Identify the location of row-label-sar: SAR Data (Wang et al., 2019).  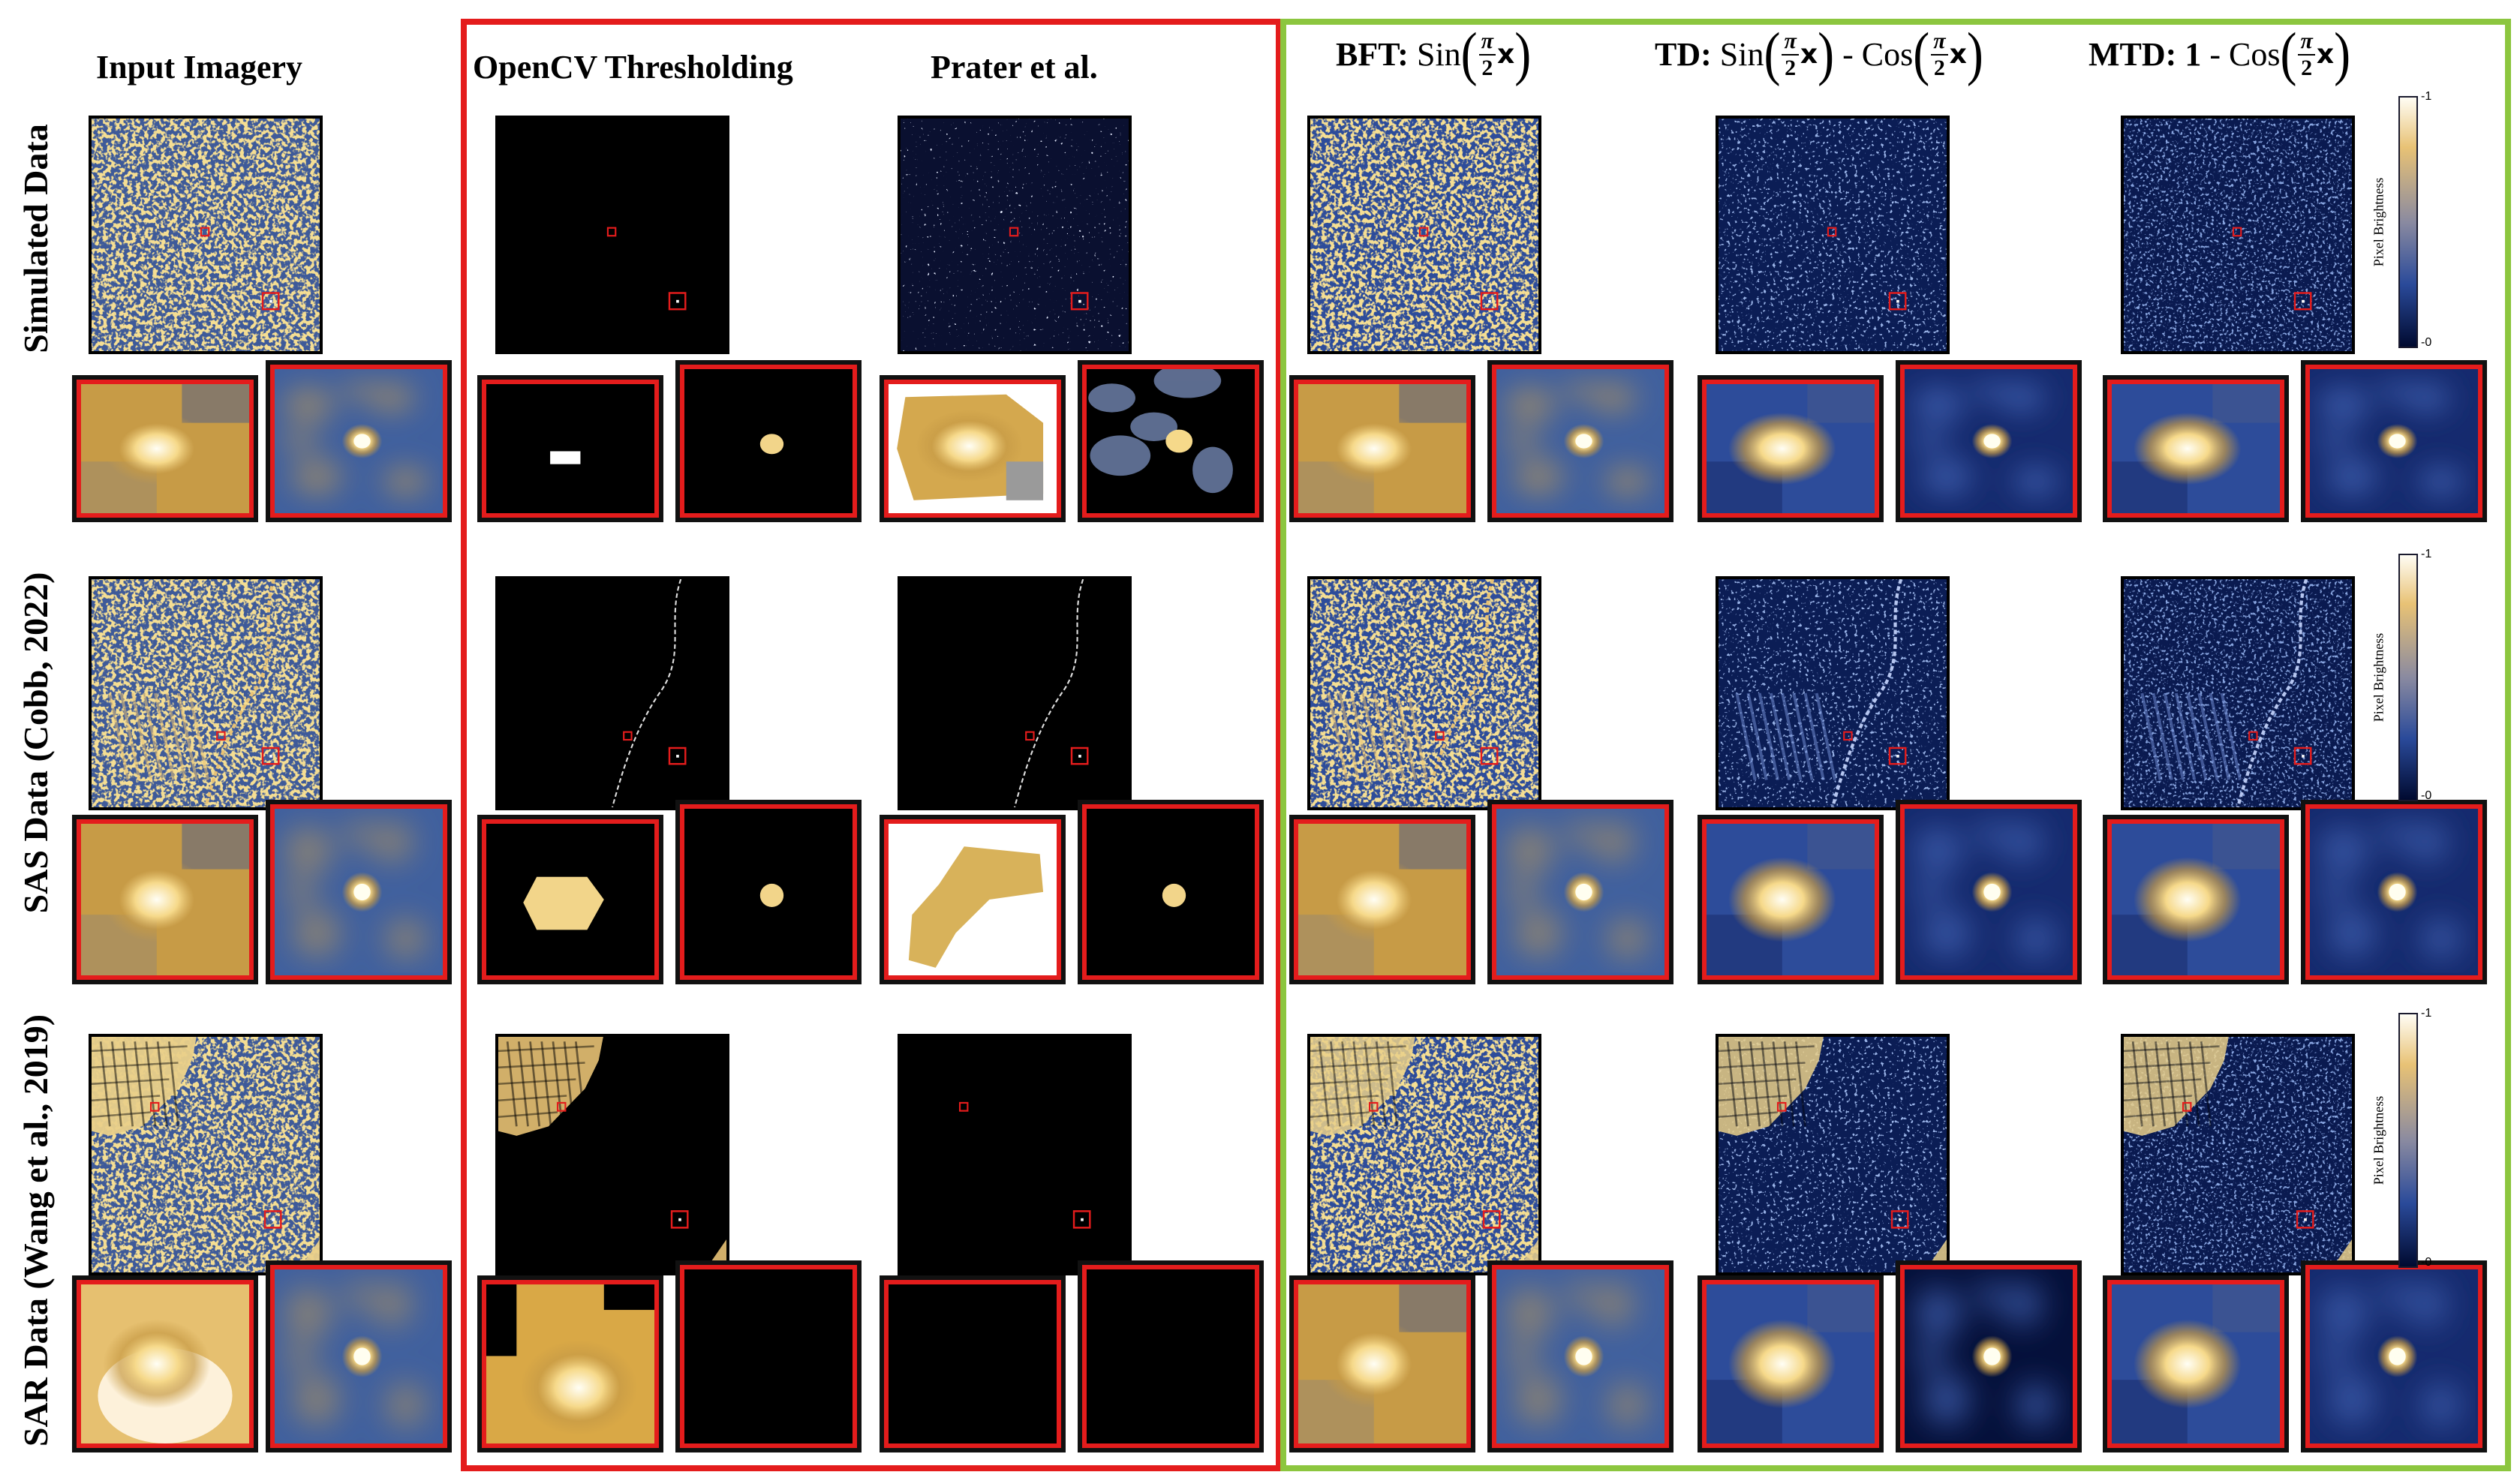
(36, 1231).